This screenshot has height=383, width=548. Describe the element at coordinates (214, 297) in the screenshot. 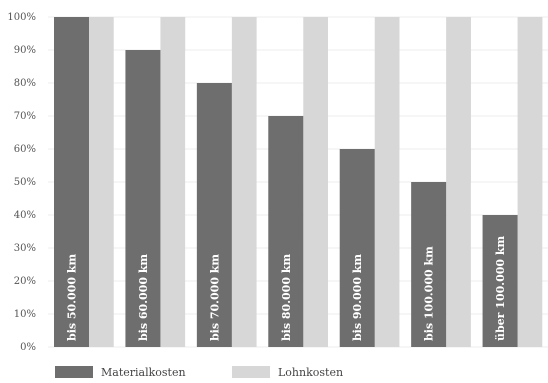

I see `category-label: bis 70.000 km` at that location.